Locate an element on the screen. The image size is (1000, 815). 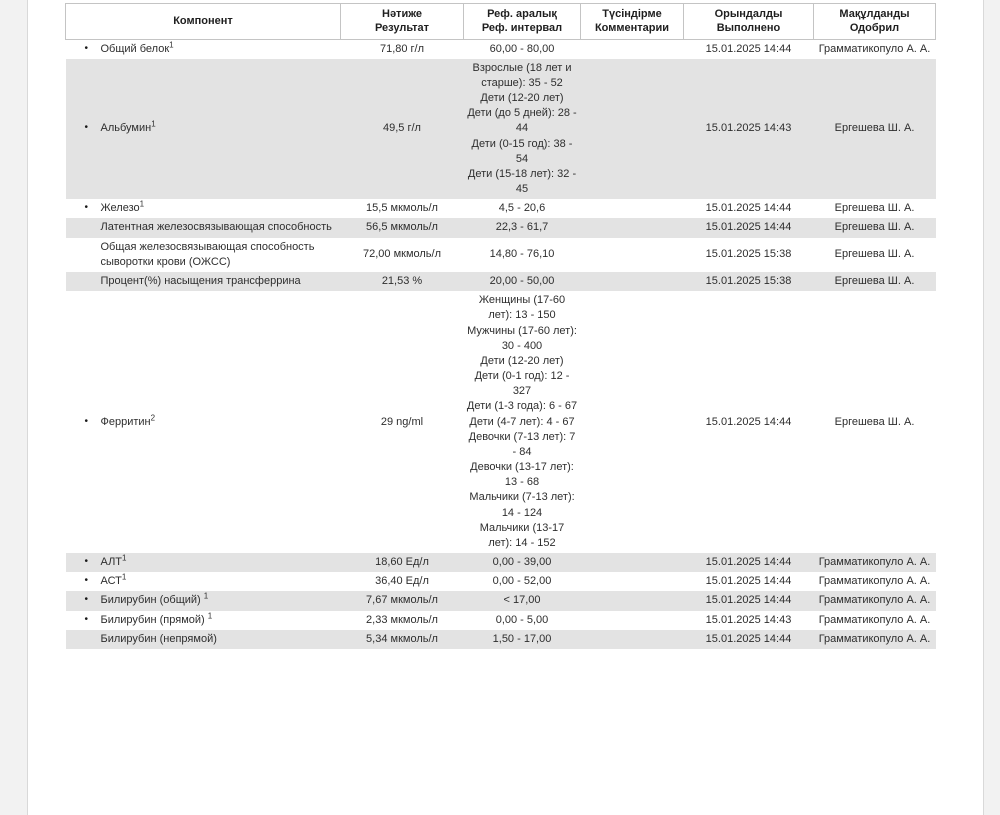
result-value: 49,5 г/л is located at coordinates (402, 128).